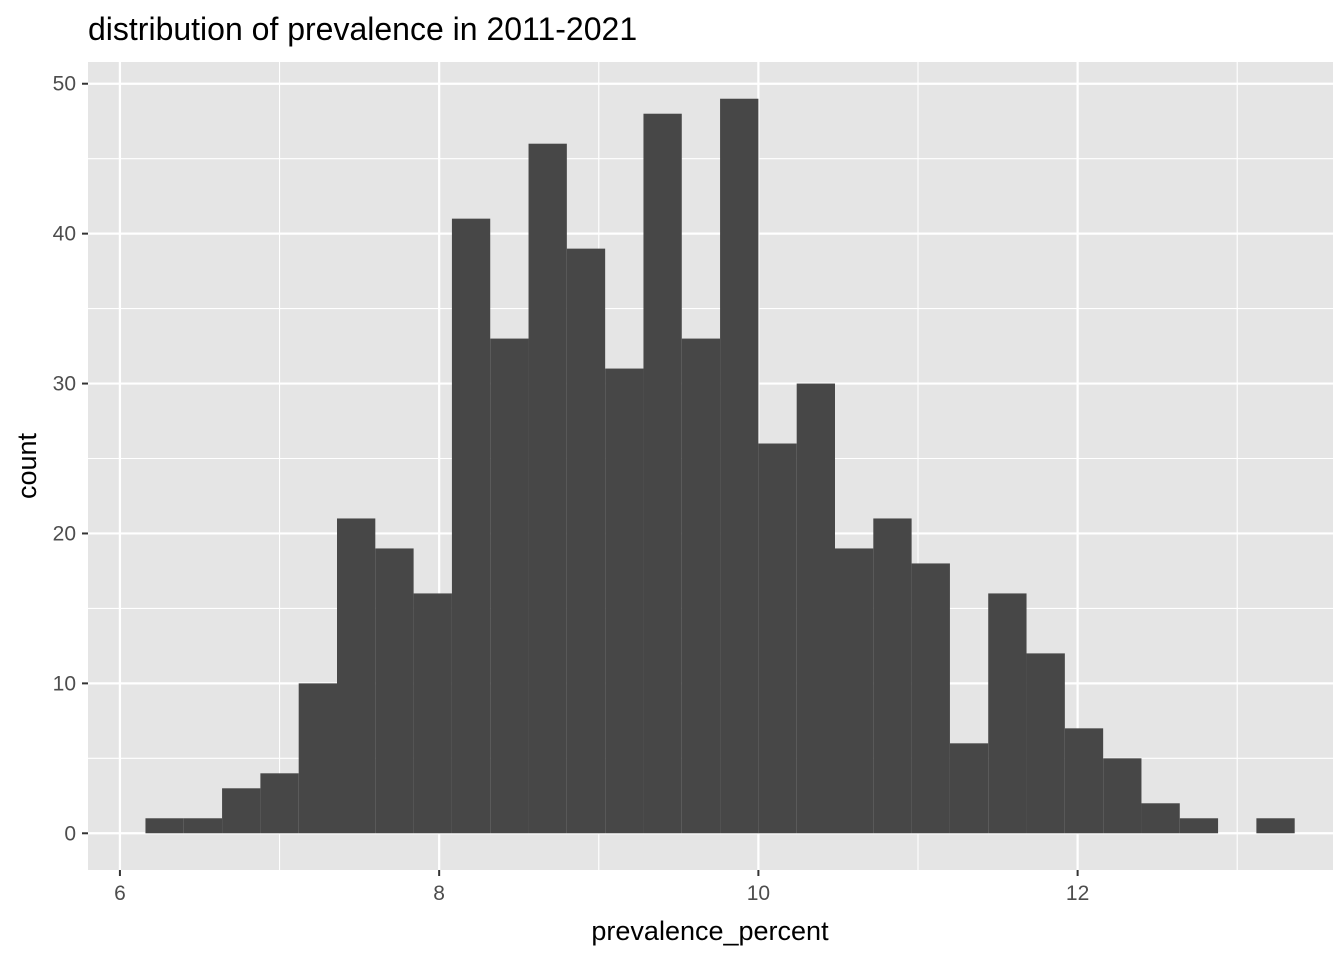 Image resolution: width=1344 pixels, height=960 pixels. Describe the element at coordinates (27, 465) in the screenshot. I see `y-axis-title: count` at that location.